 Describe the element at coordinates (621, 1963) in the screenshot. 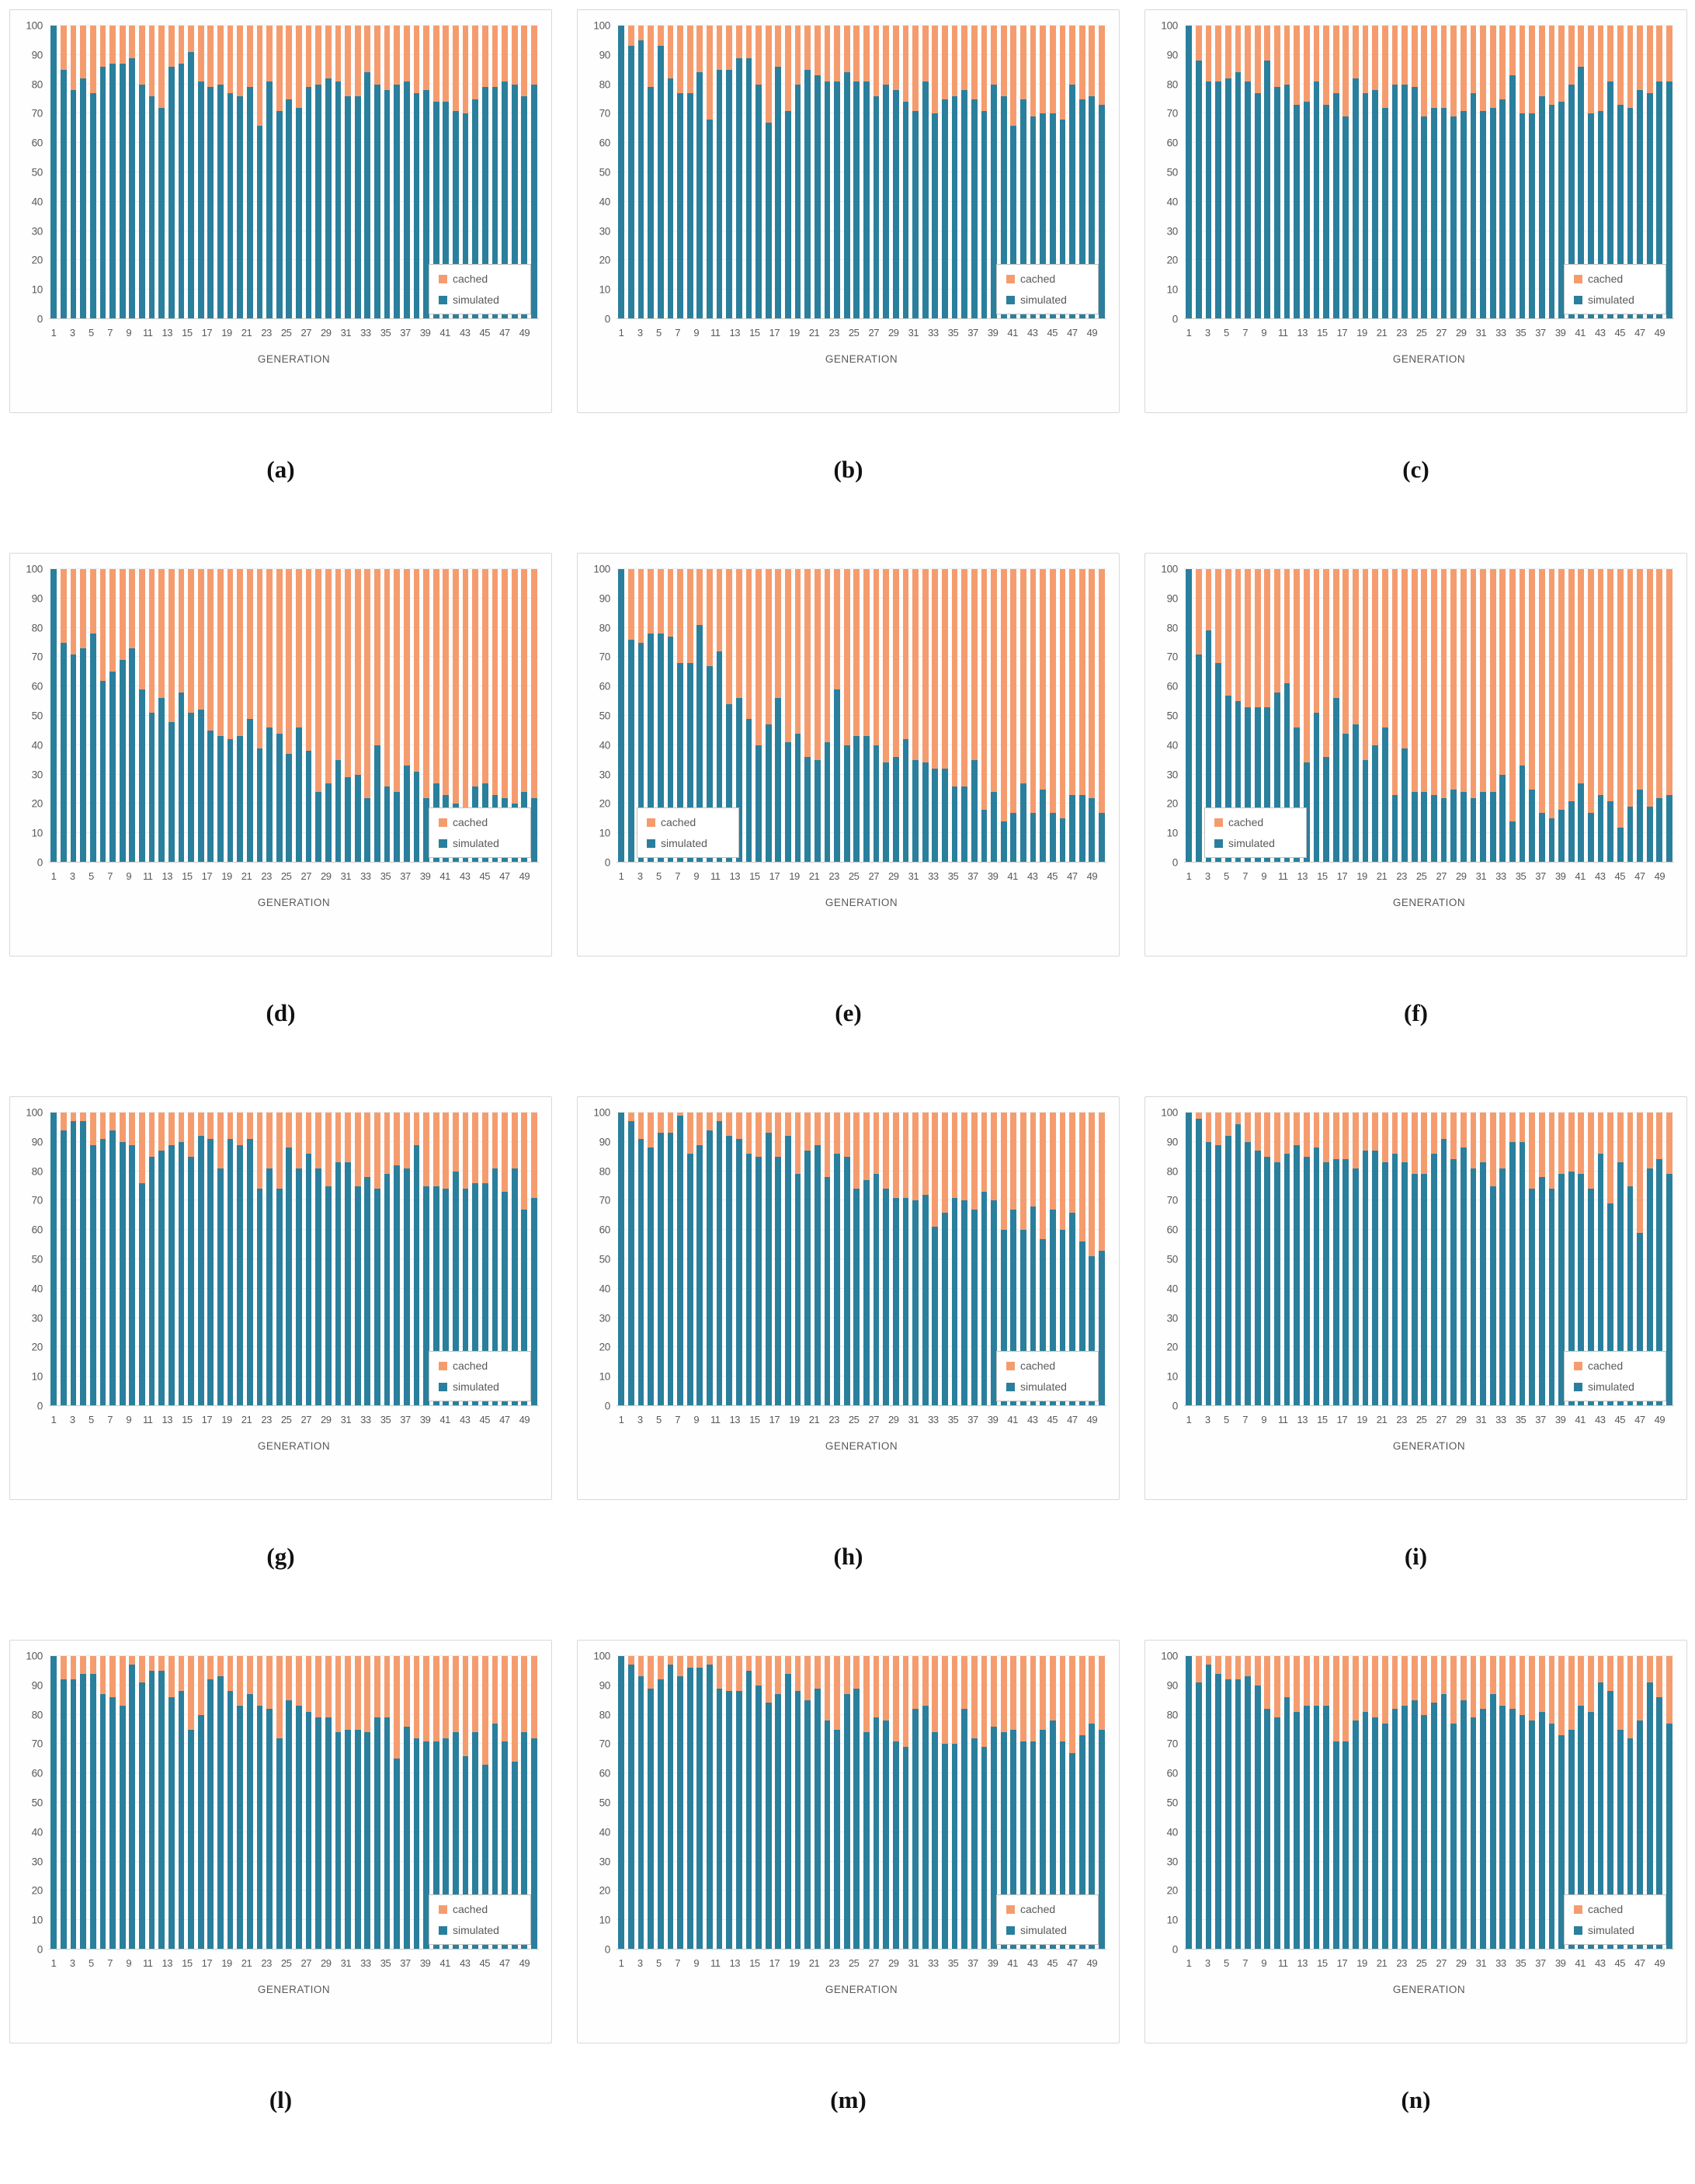

I see `x-tick-label: 1` at that location.